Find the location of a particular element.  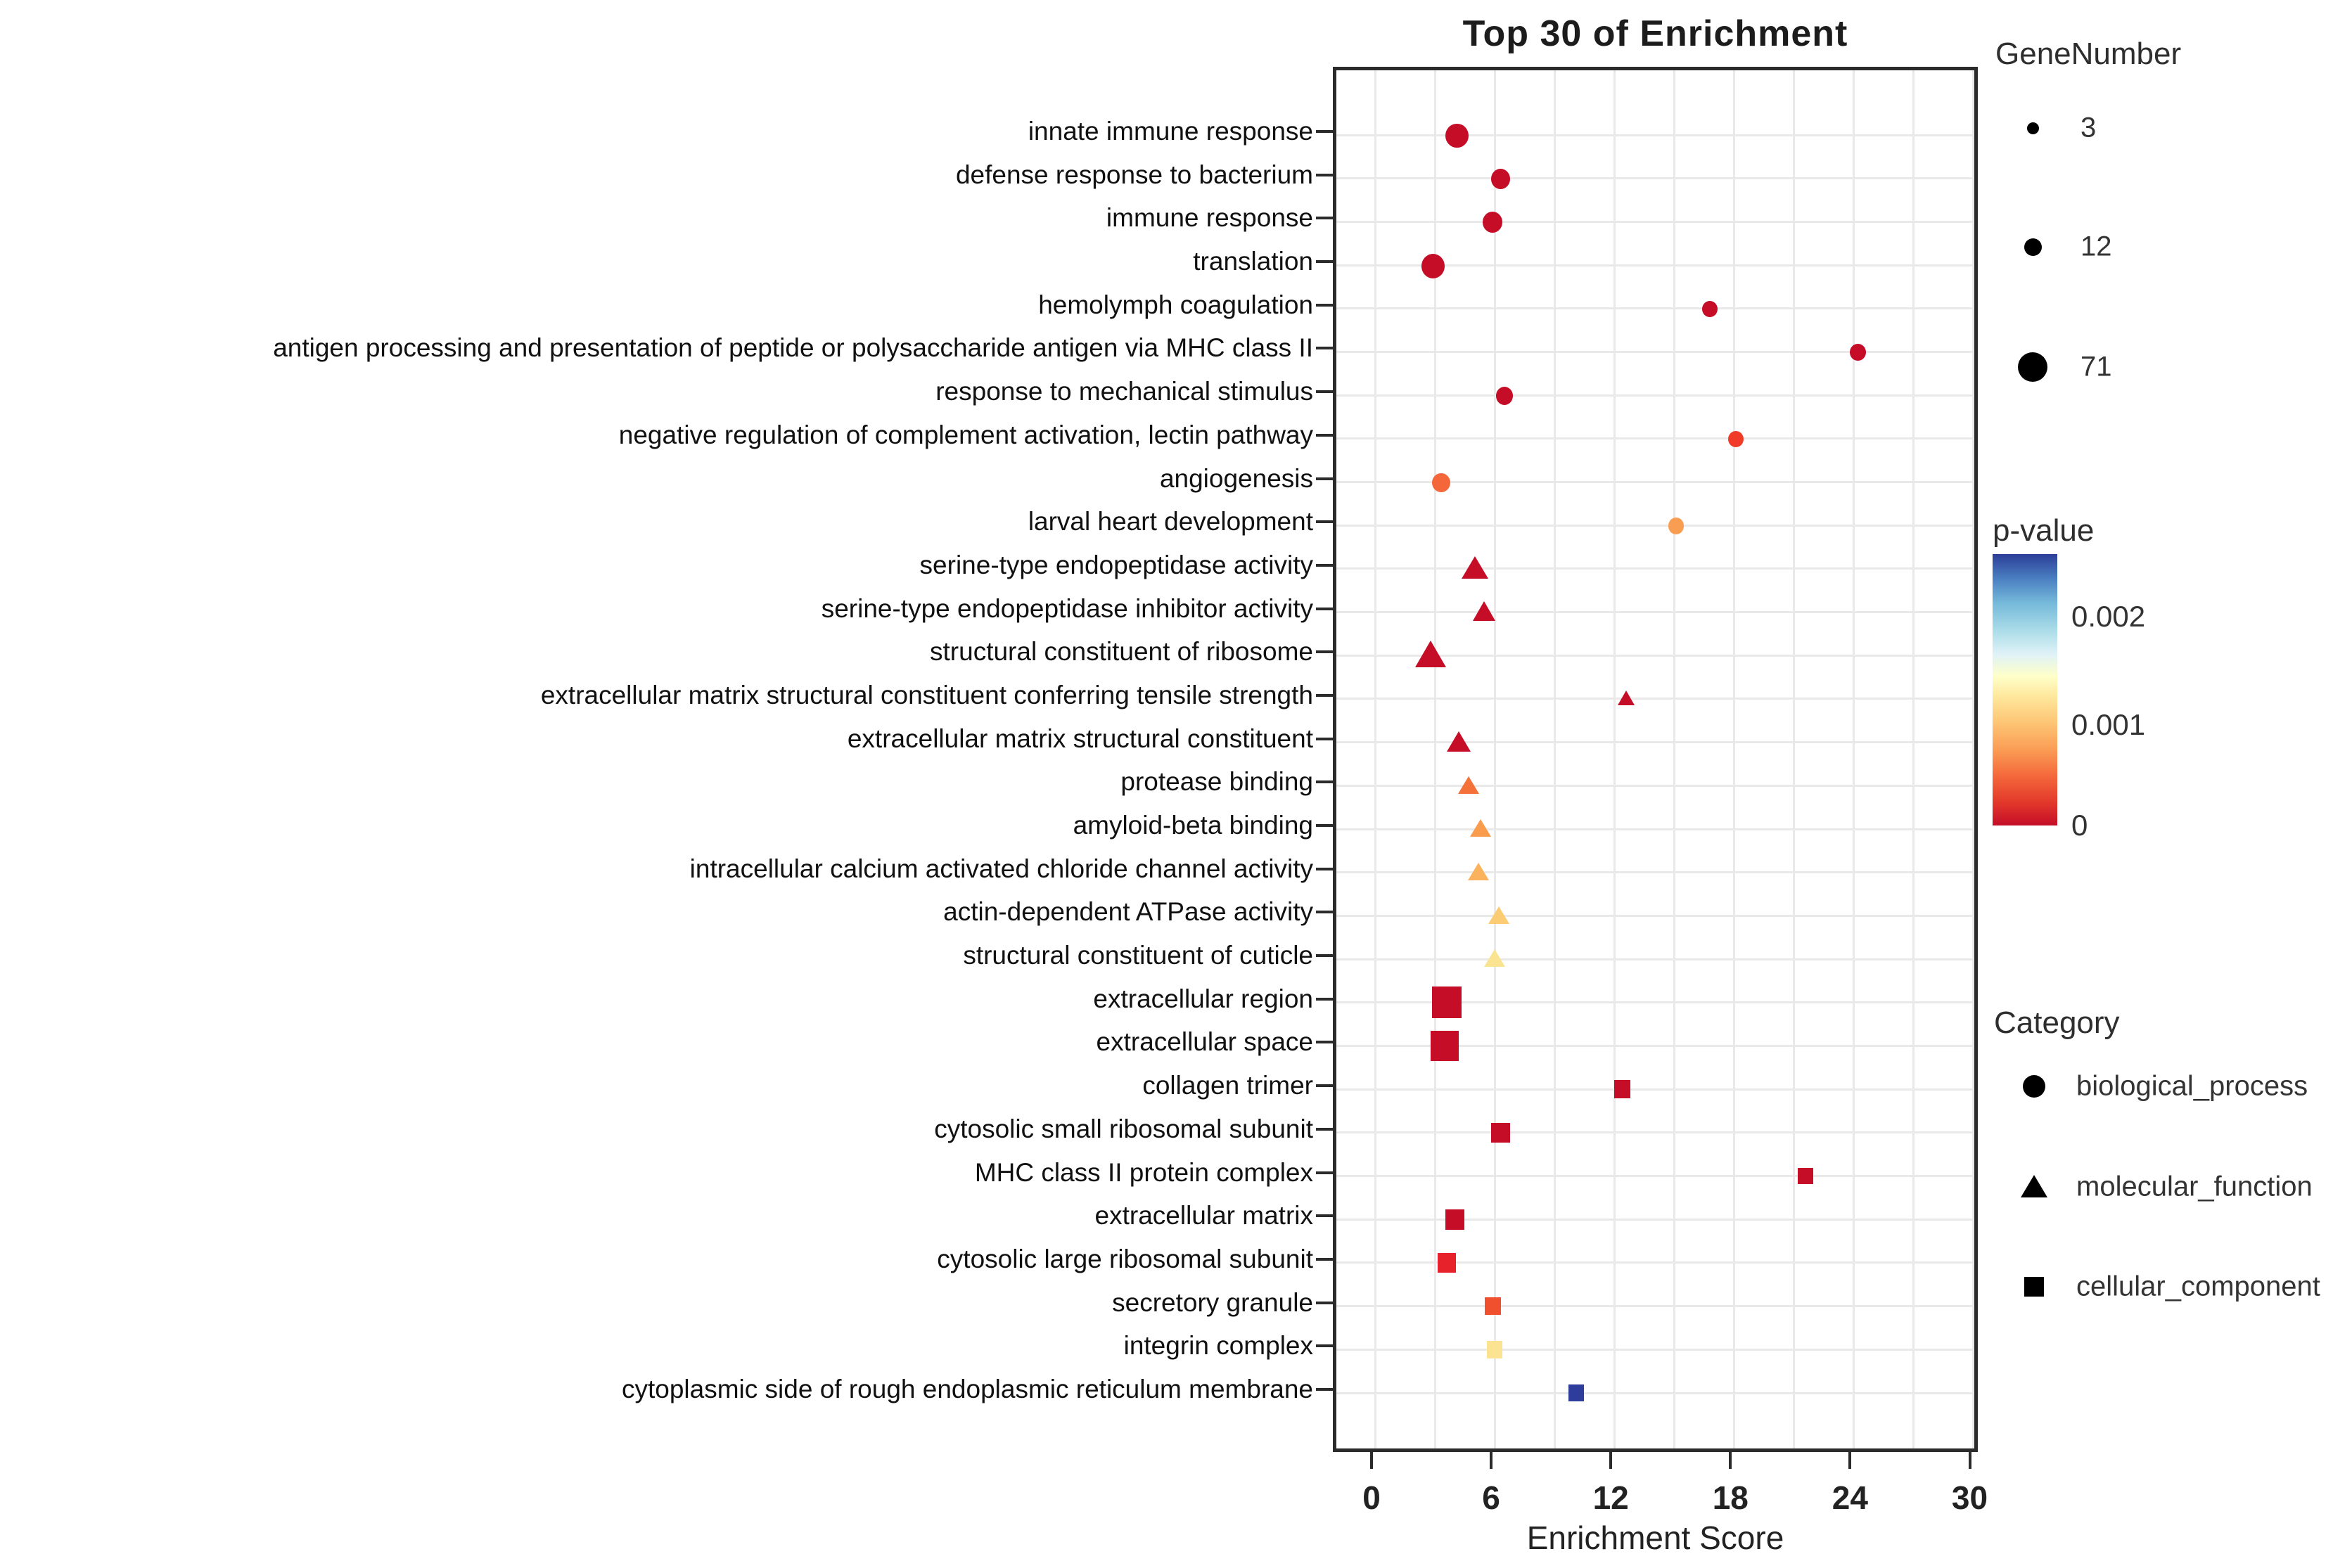

p-value-tick-label: 0.002 is located at coordinates (2108, 616).